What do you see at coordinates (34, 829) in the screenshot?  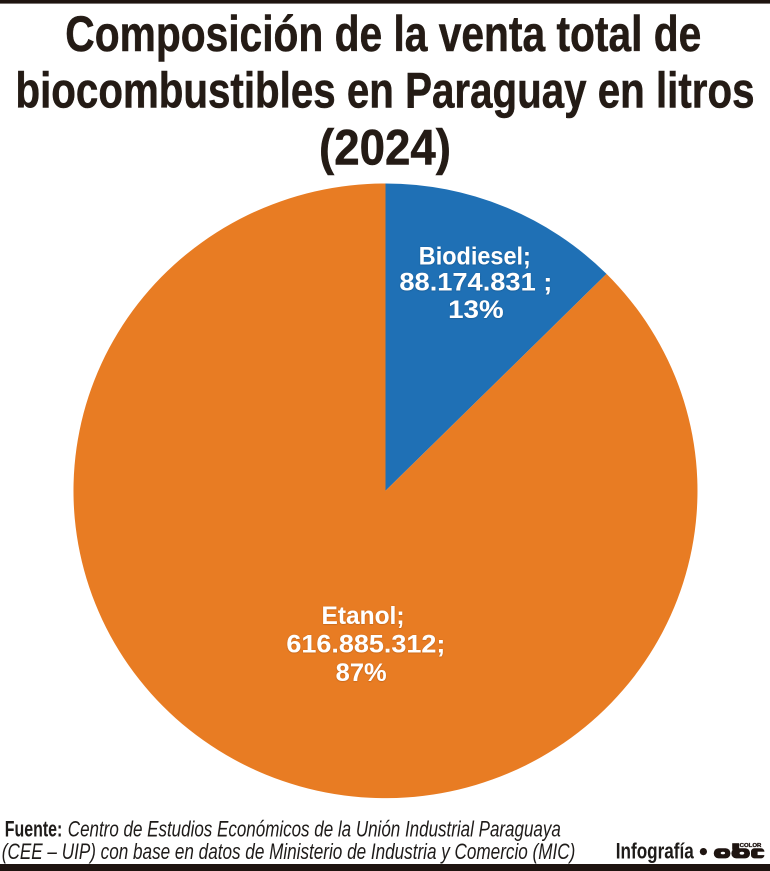 I see `svg-text: Fuente:` at bounding box center [34, 829].